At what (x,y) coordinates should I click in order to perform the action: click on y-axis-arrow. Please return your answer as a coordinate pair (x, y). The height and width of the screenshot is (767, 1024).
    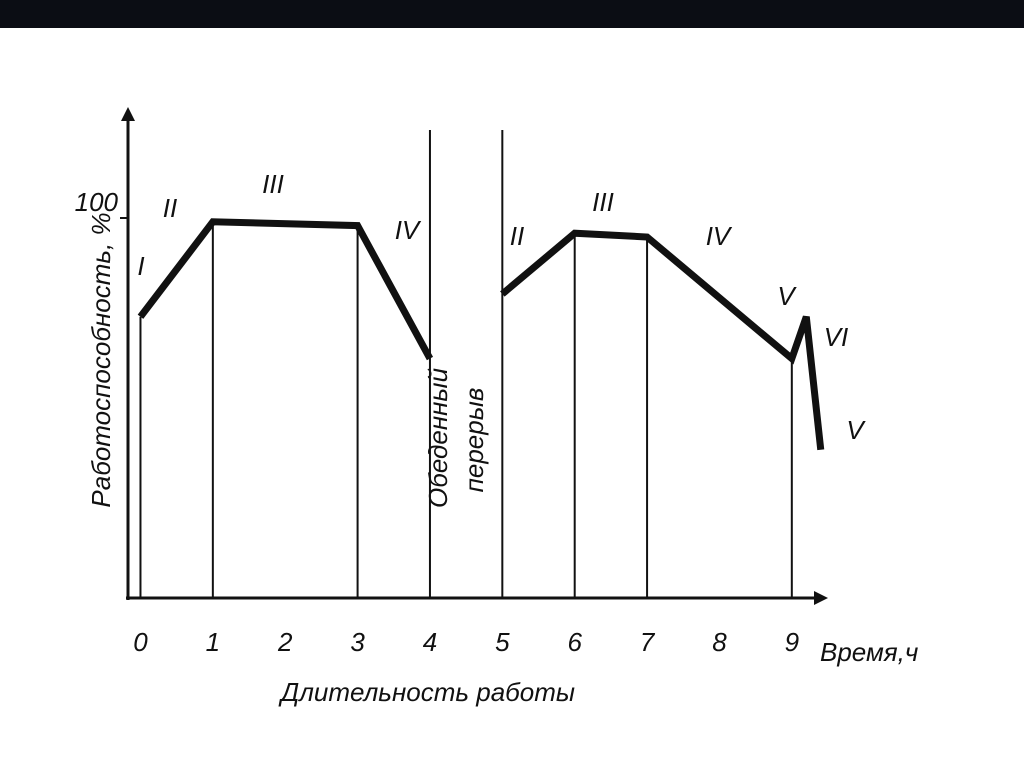
    Looking at the image, I should click on (128, 114).